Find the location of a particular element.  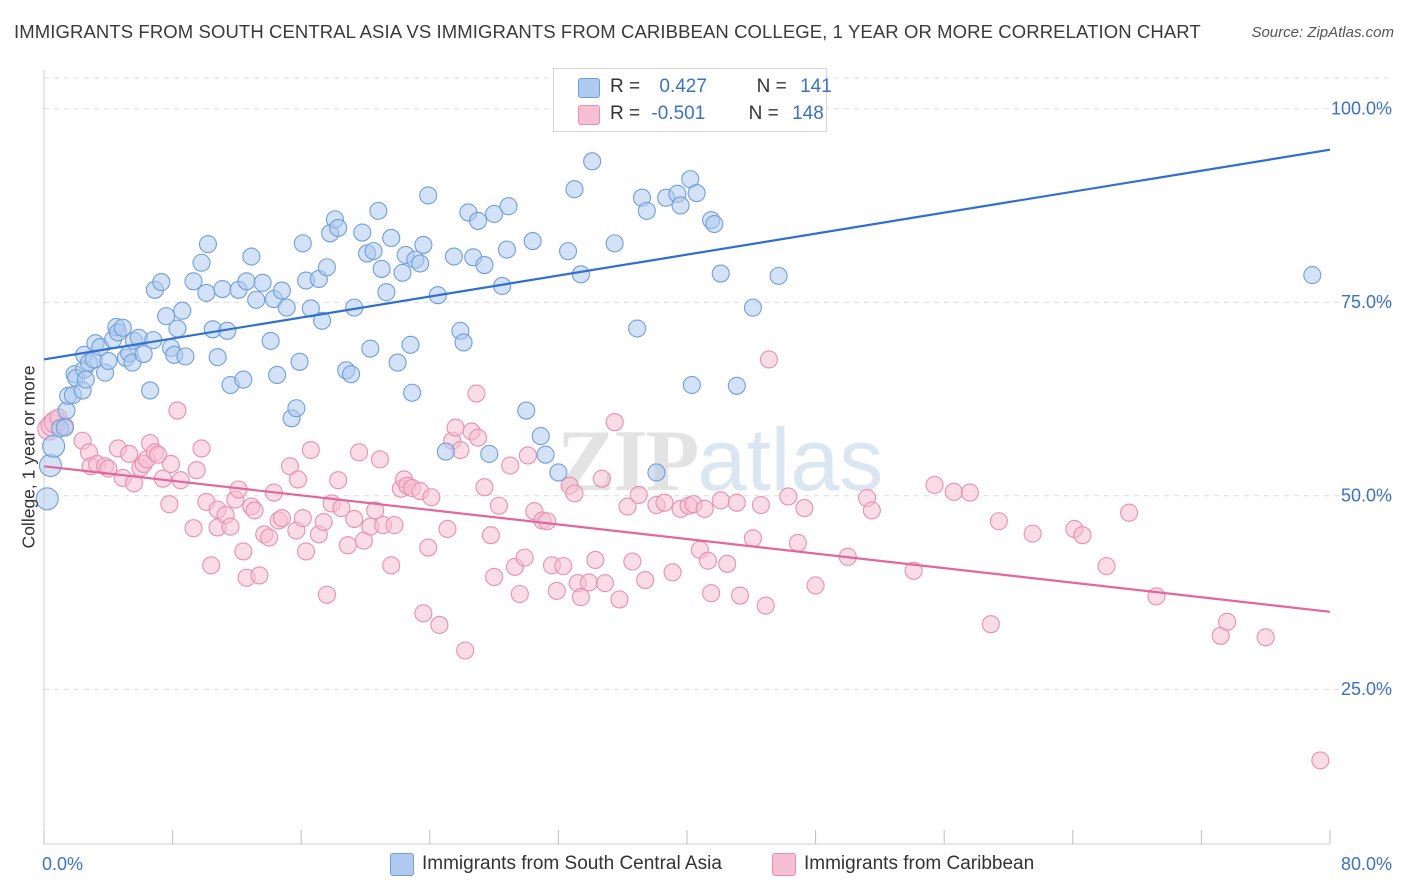

y-axis-label: College, 1 year or more is located at coordinates (28, 457).